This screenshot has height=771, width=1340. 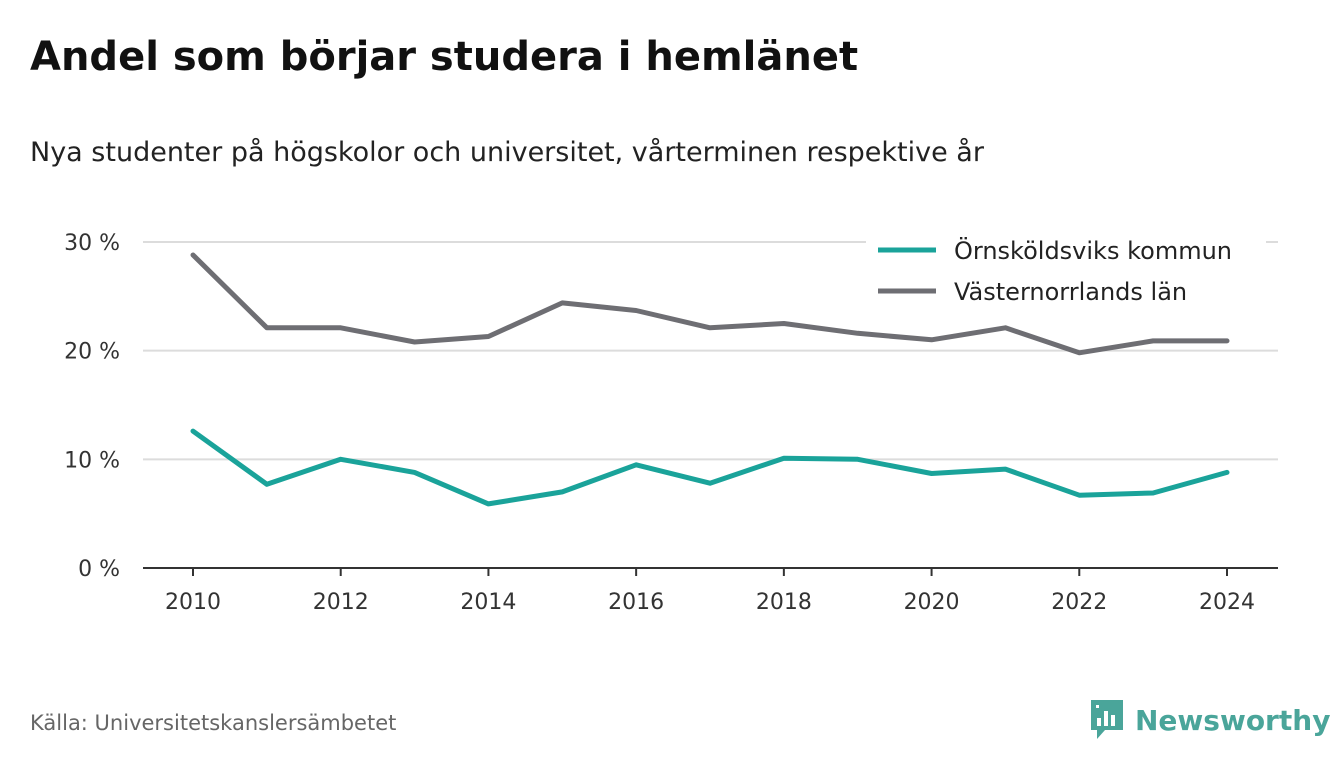 I want to click on legend-background, so click(x=1066, y=270).